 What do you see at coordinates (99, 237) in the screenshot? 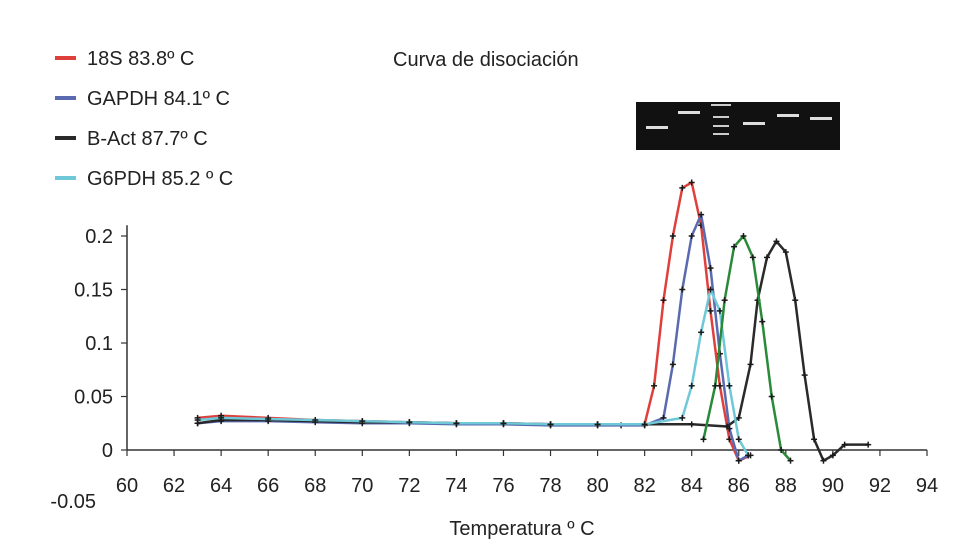
I see `y-tick-label: 0.2` at bounding box center [99, 237].